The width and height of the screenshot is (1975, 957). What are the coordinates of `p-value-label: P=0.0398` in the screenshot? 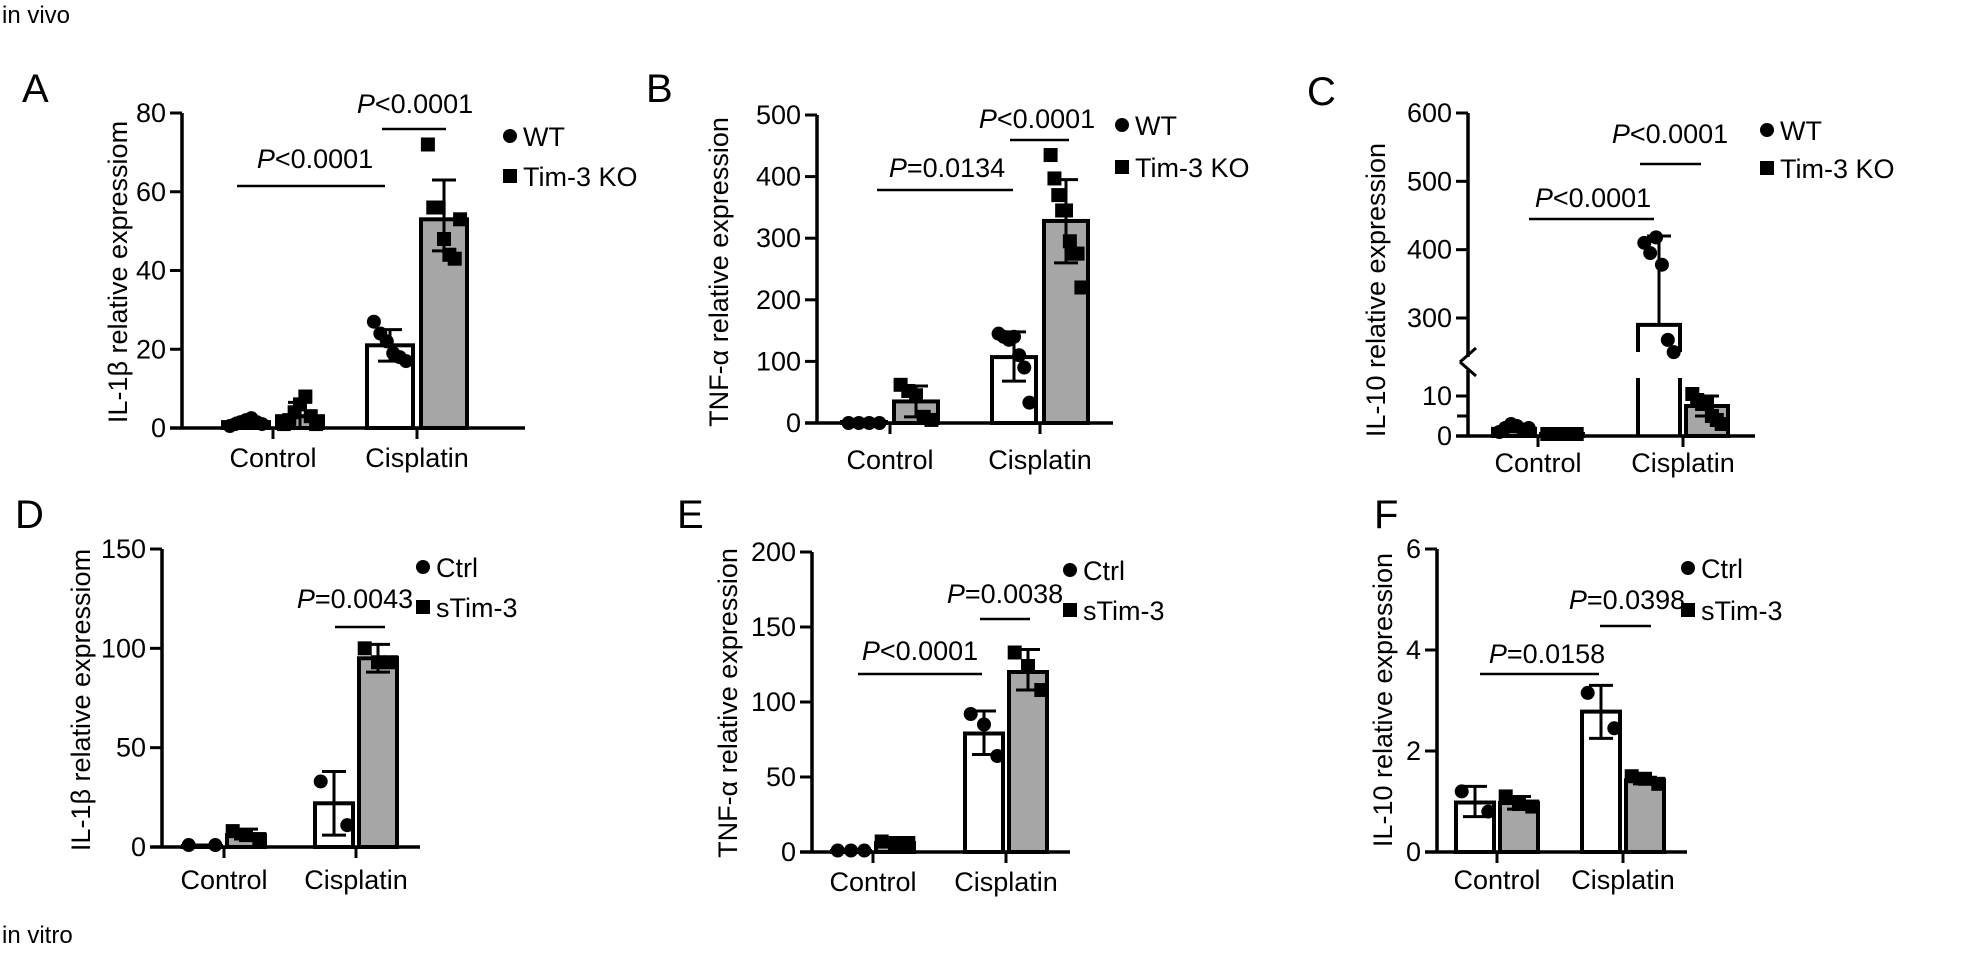 It's located at (1627, 600).